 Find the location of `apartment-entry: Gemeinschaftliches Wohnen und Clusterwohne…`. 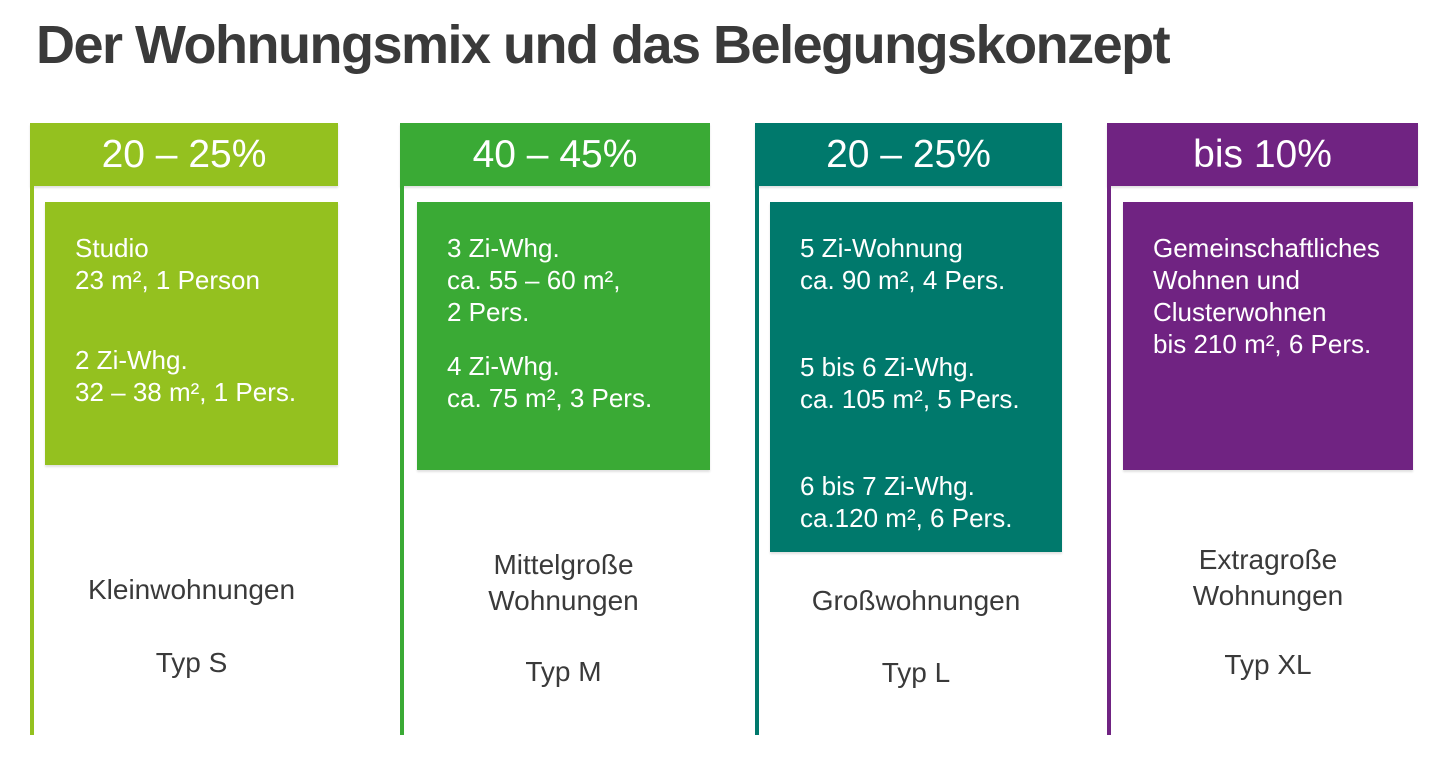

apartment-entry: Gemeinschaftliches Wohnen und Clusterwohne… is located at coordinates (1279, 296).